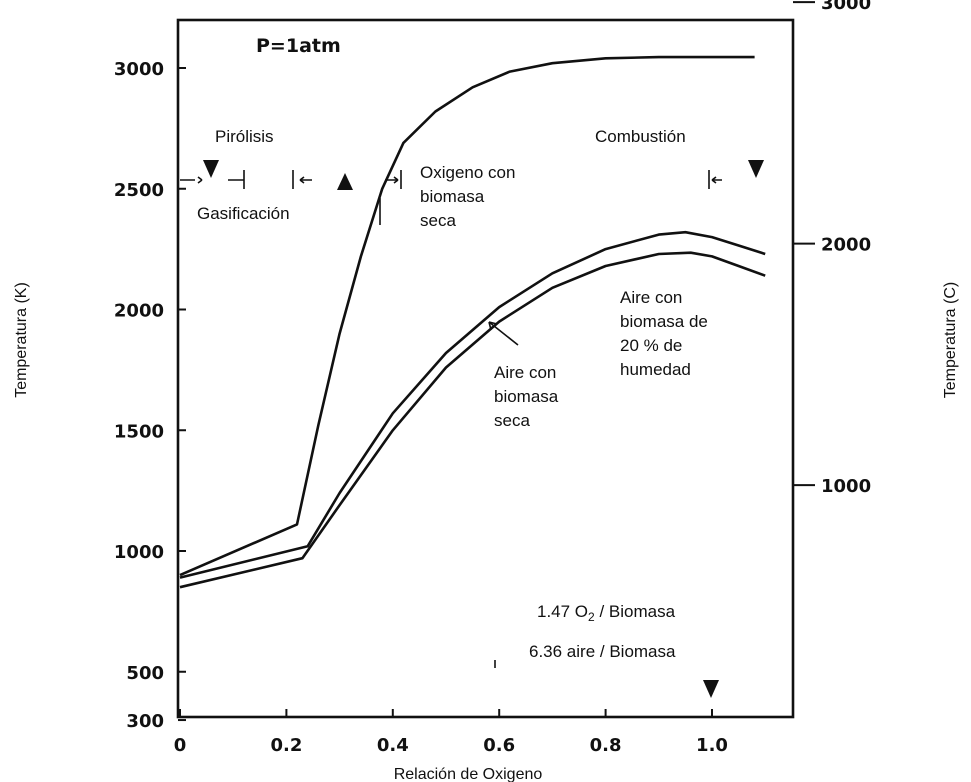  What do you see at coordinates (950, 340) in the screenshot?
I see `y-axis-title-right: Temperatura (C)` at bounding box center [950, 340].